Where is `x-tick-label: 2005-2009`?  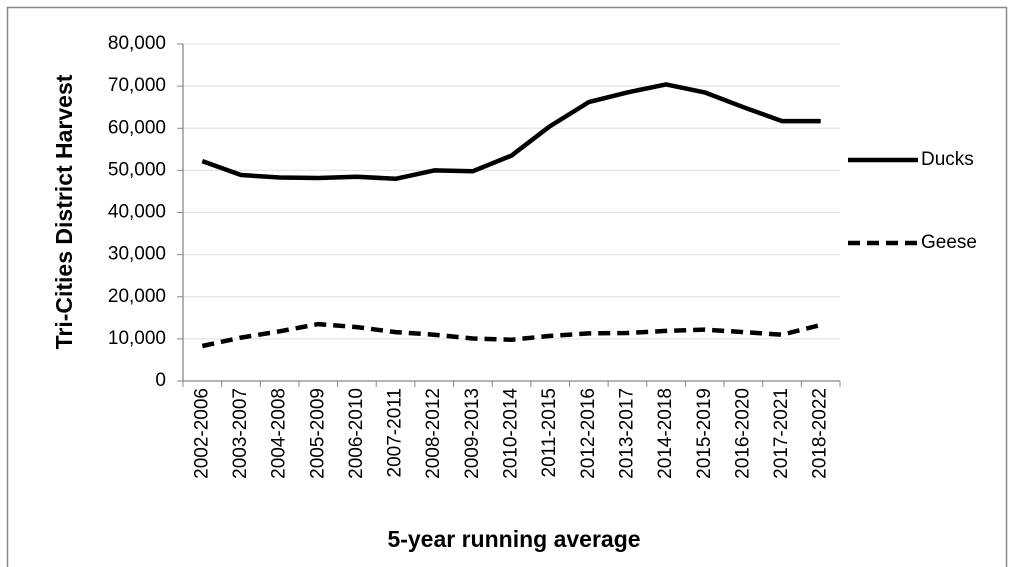 x-tick-label: 2005-2009 is located at coordinates (317, 433).